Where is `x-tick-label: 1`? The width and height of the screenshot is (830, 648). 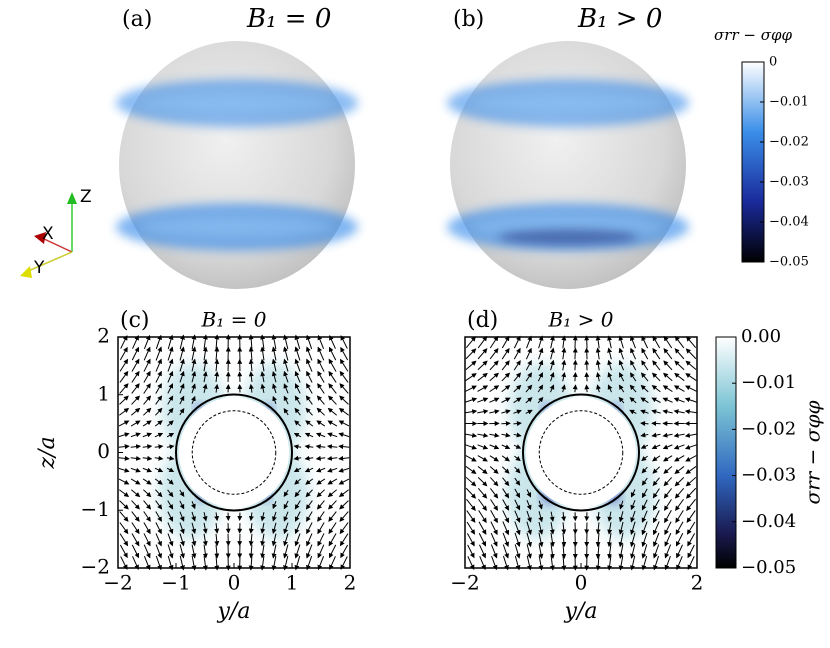 x-tick-label: 1 is located at coordinates (292, 583).